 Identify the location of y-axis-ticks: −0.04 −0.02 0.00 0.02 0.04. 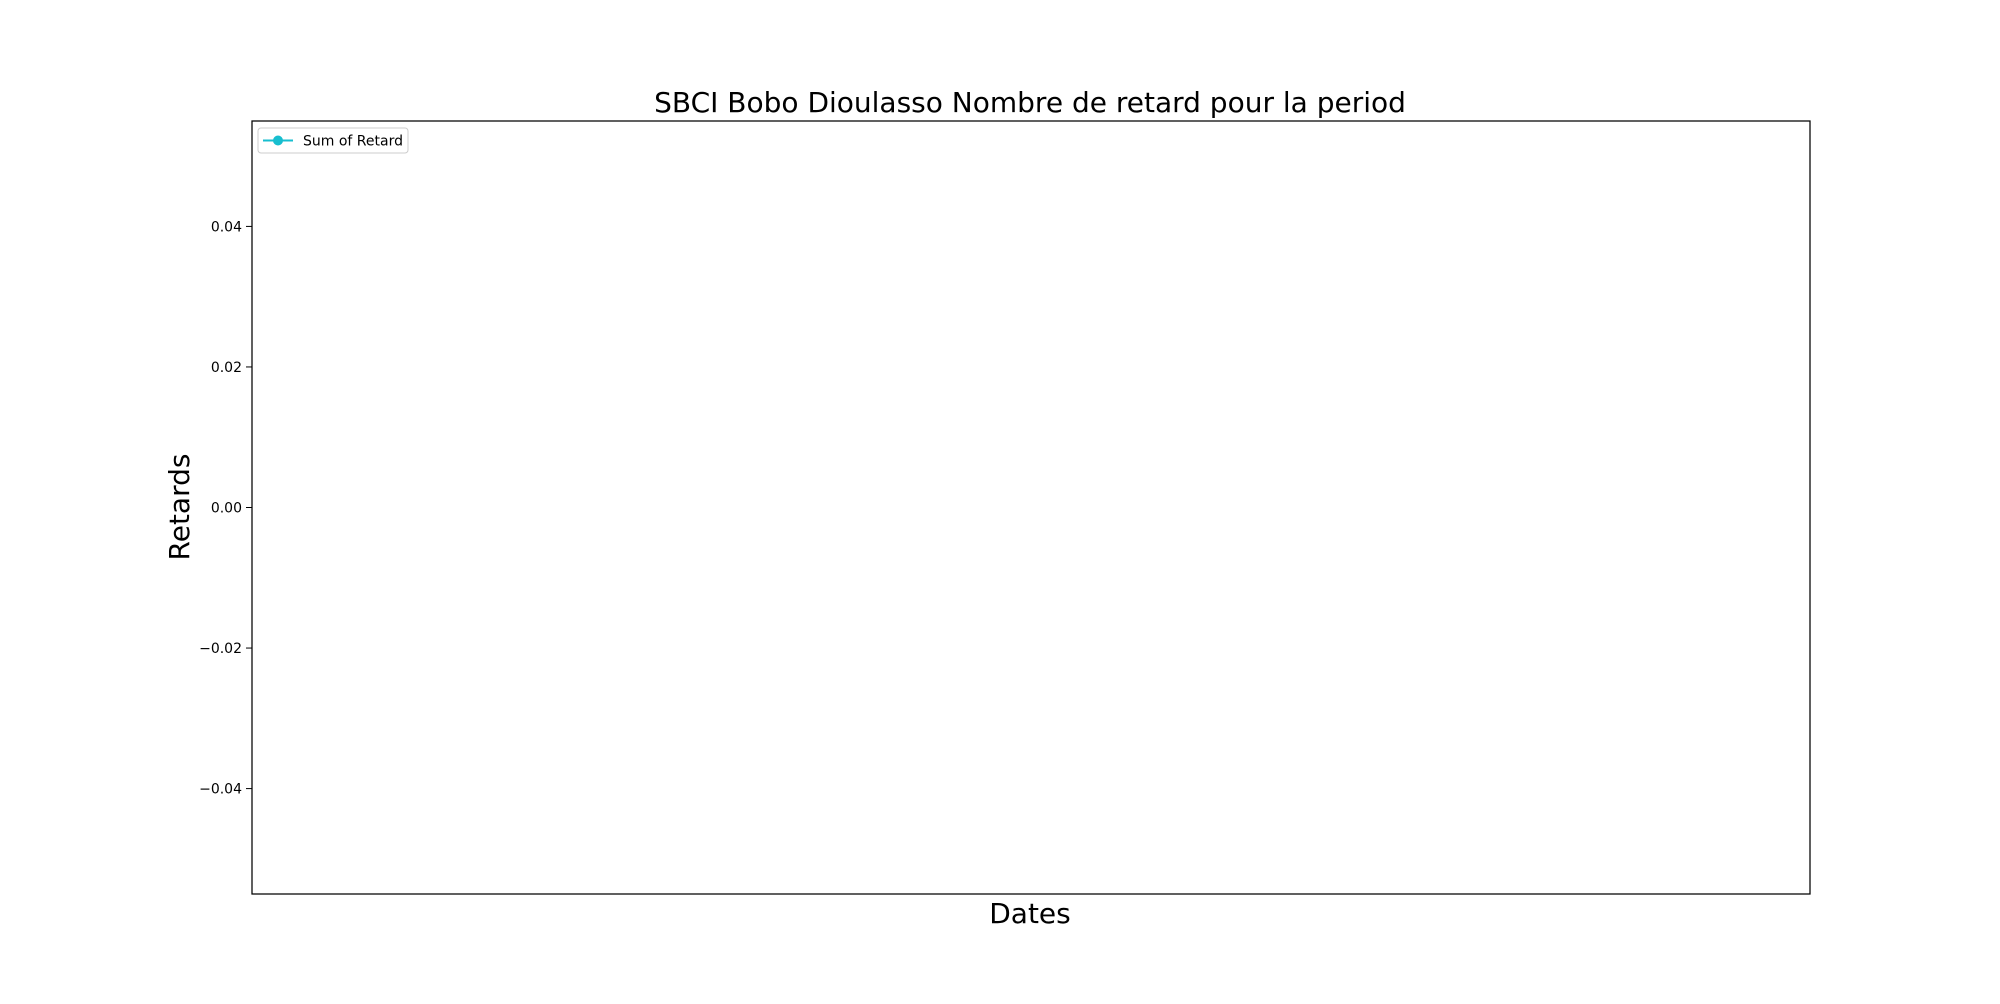
(225, 508).